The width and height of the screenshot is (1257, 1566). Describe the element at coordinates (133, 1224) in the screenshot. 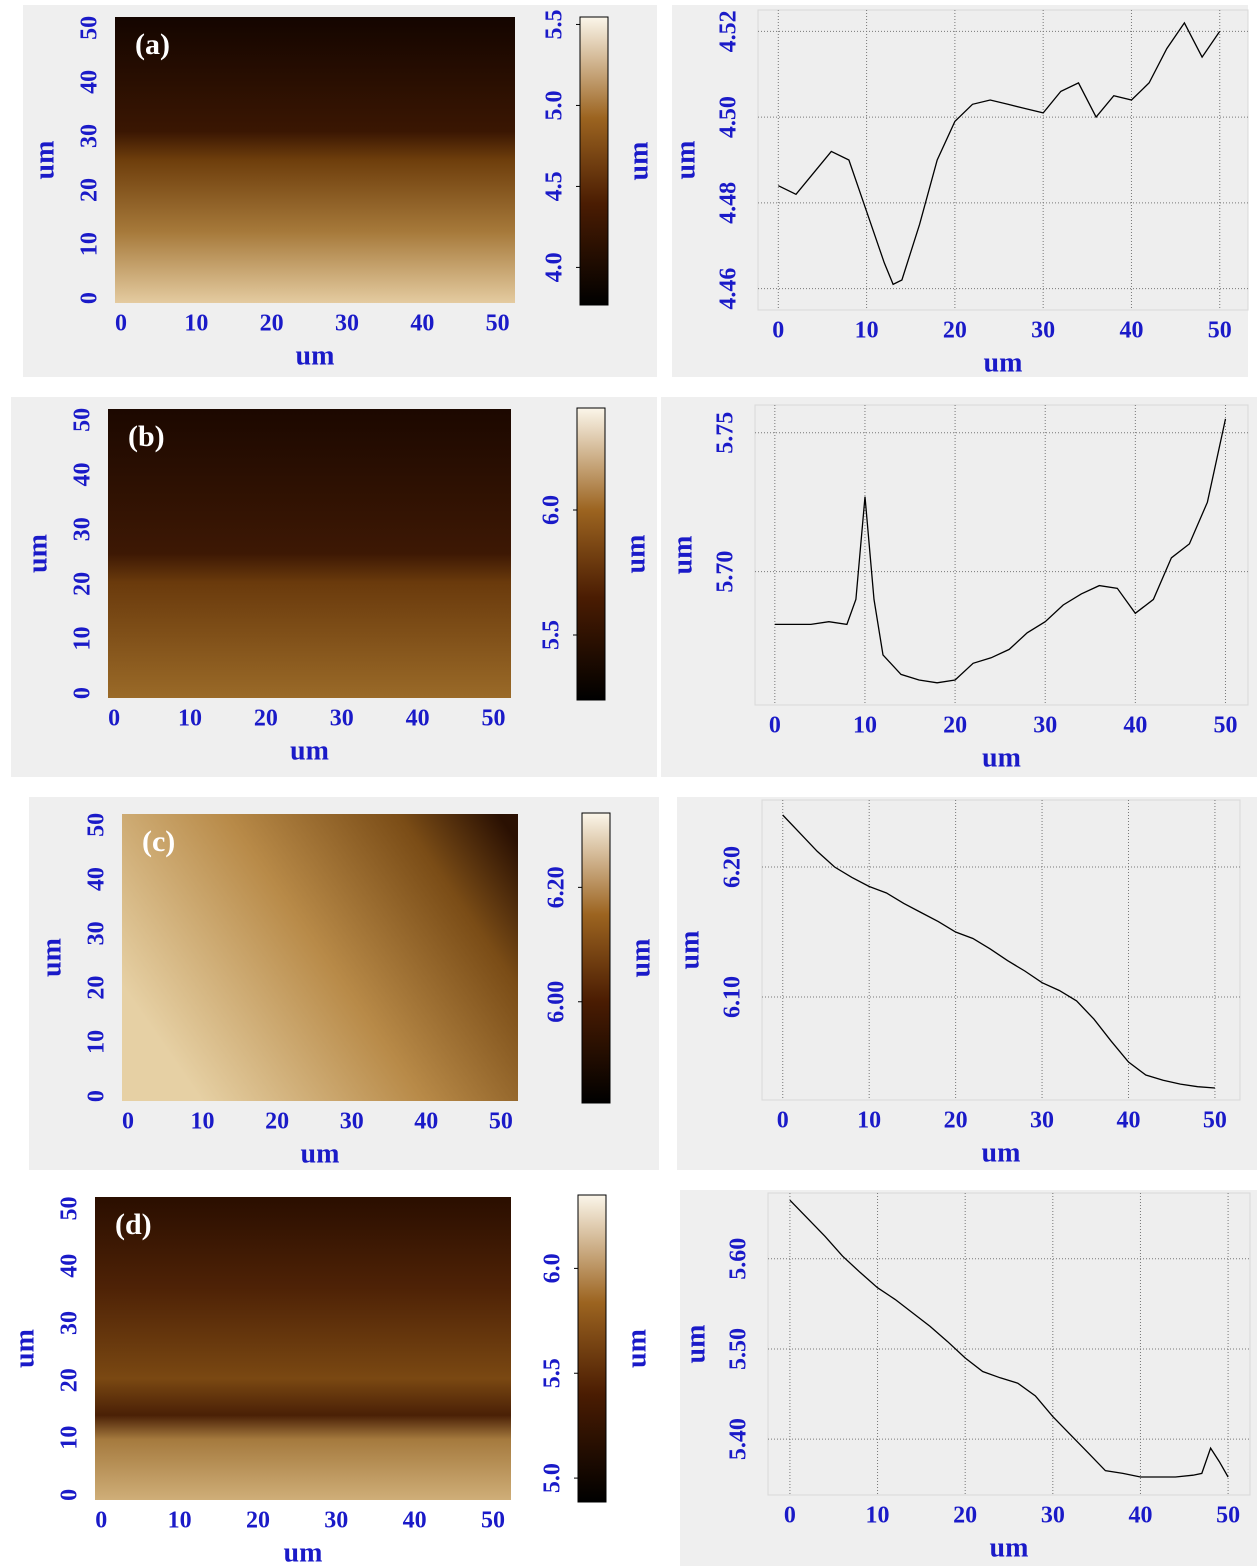

I see `panel-label: (d)` at that location.